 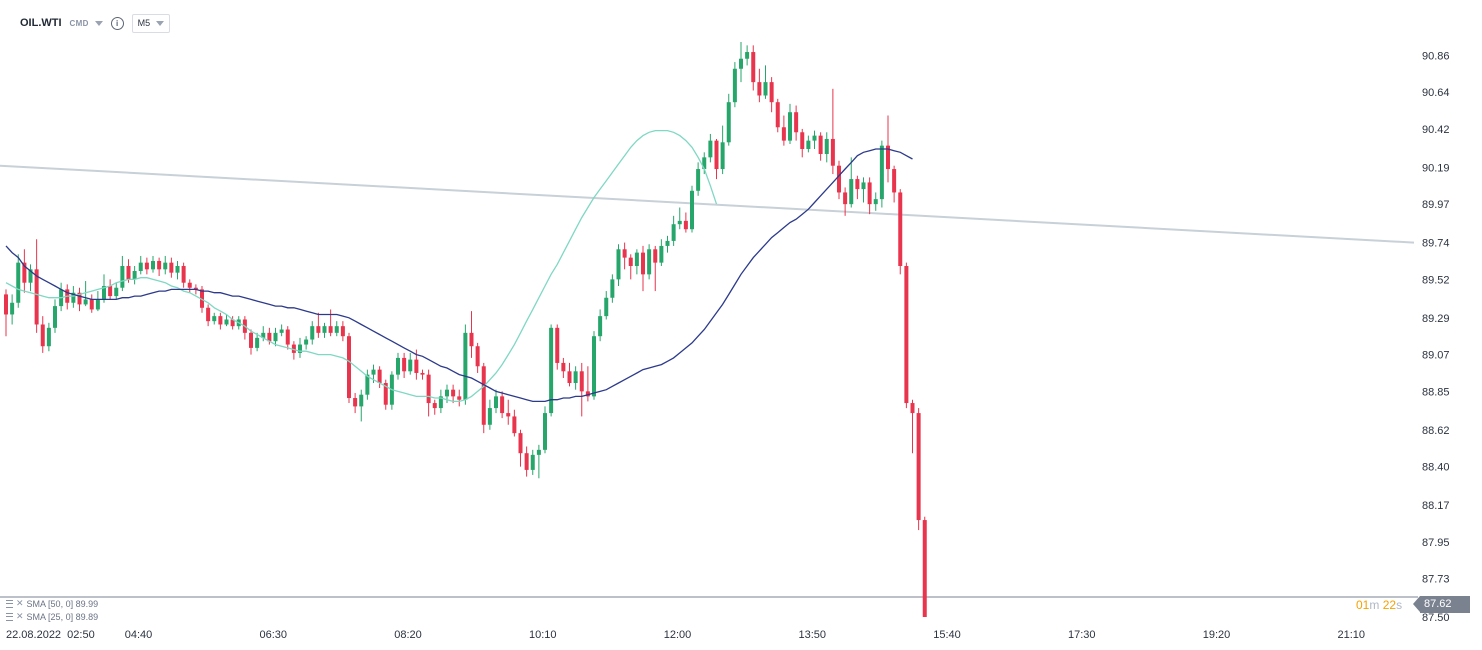 What do you see at coordinates (117, 23) in the screenshot?
I see `info-icon: i` at bounding box center [117, 23].